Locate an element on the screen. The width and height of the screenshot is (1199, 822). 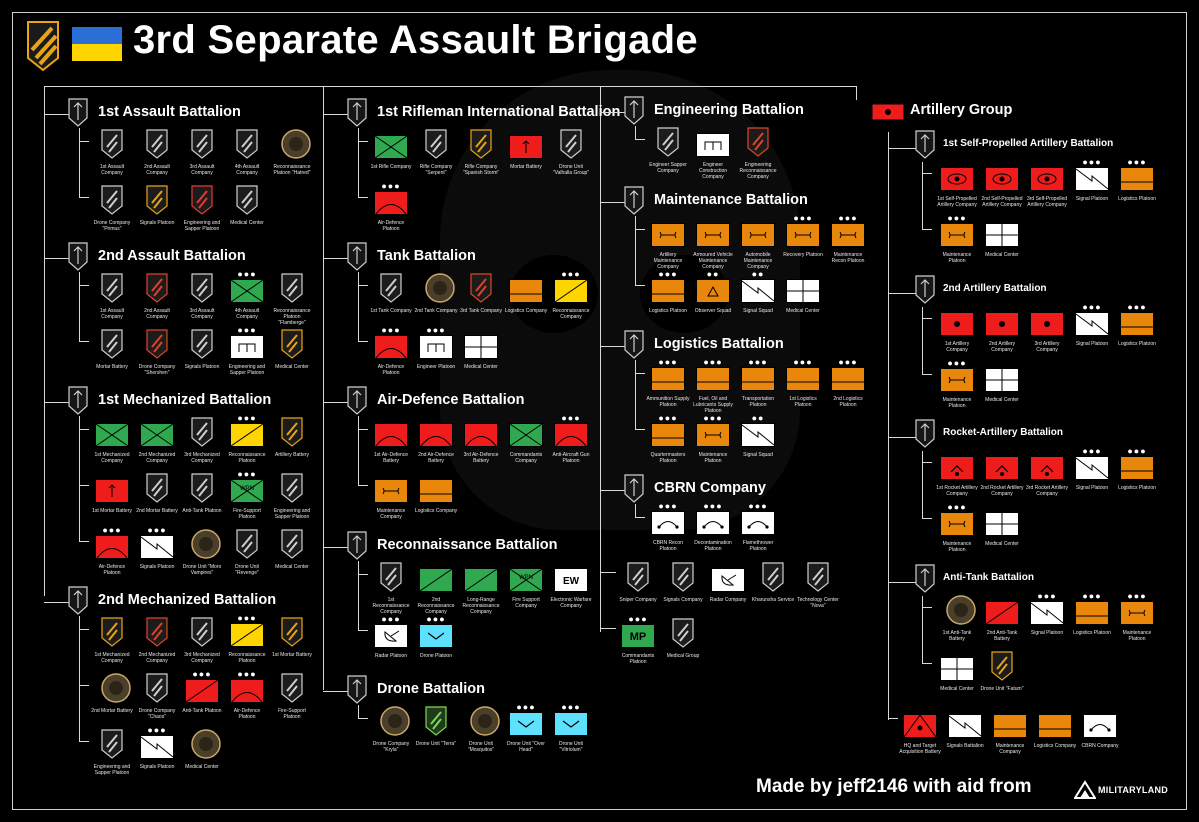
unit-rifle-company-serpent: Rifle Company "Serpent" is located at coordinates (436, 151).